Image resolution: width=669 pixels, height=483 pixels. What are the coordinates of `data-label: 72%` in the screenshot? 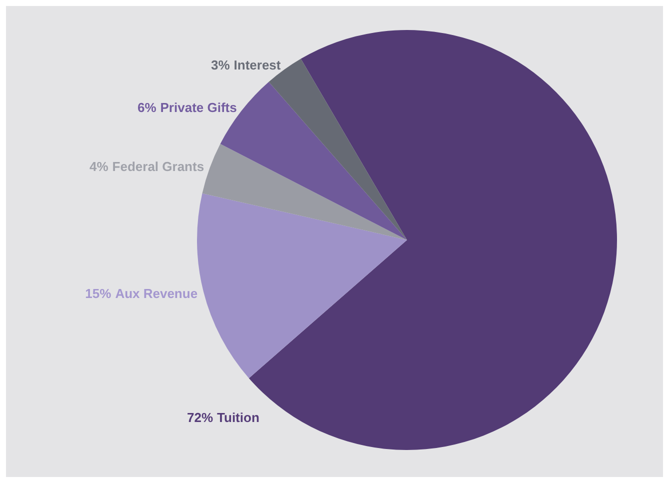 It's located at (200, 418).